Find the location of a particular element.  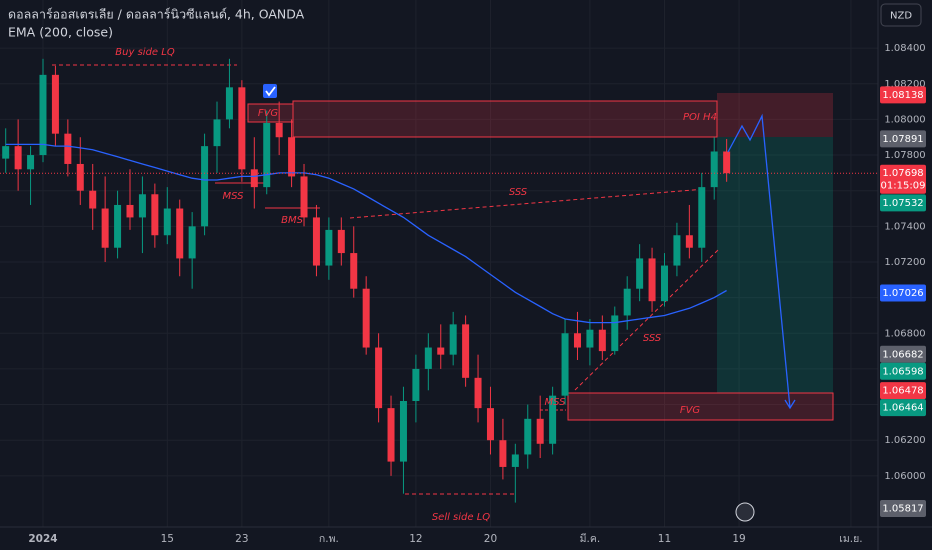

y-tick-label: 1.06000 is located at coordinates (904, 476).